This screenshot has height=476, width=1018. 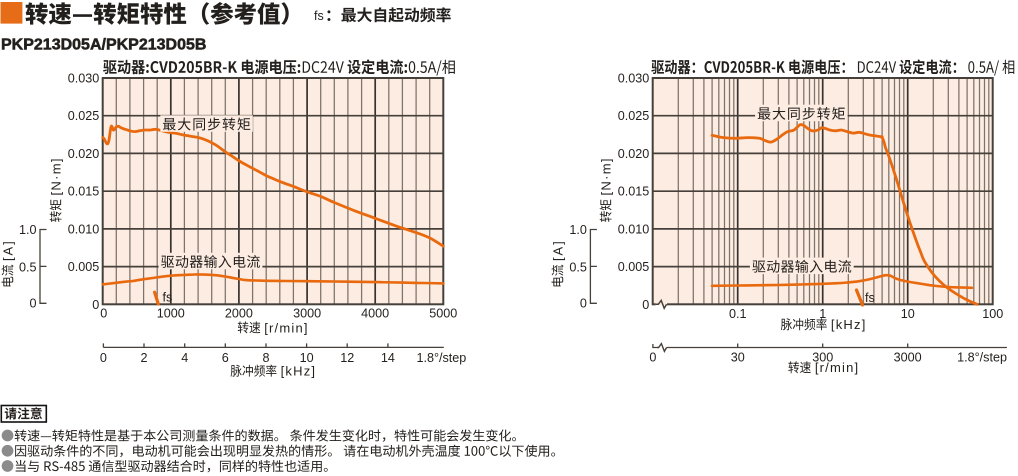 I want to click on svg-text: 8, so click(x=265, y=358).